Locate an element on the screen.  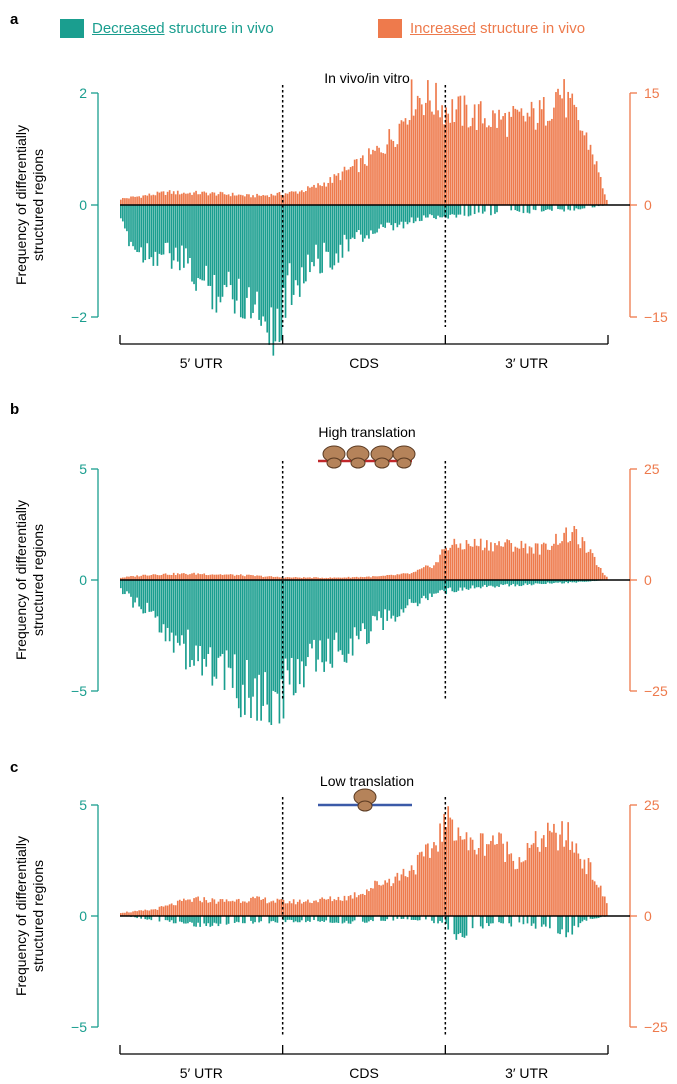
panel-title-b: High translation is located at coordinates (366, 432).